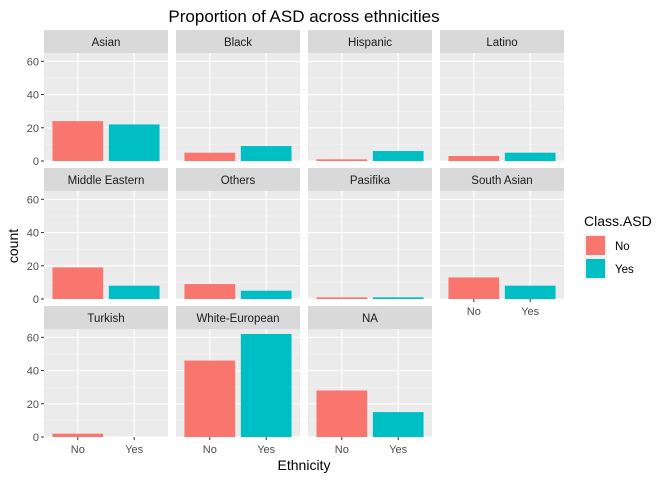  I want to click on bar-others-no, so click(210, 291).